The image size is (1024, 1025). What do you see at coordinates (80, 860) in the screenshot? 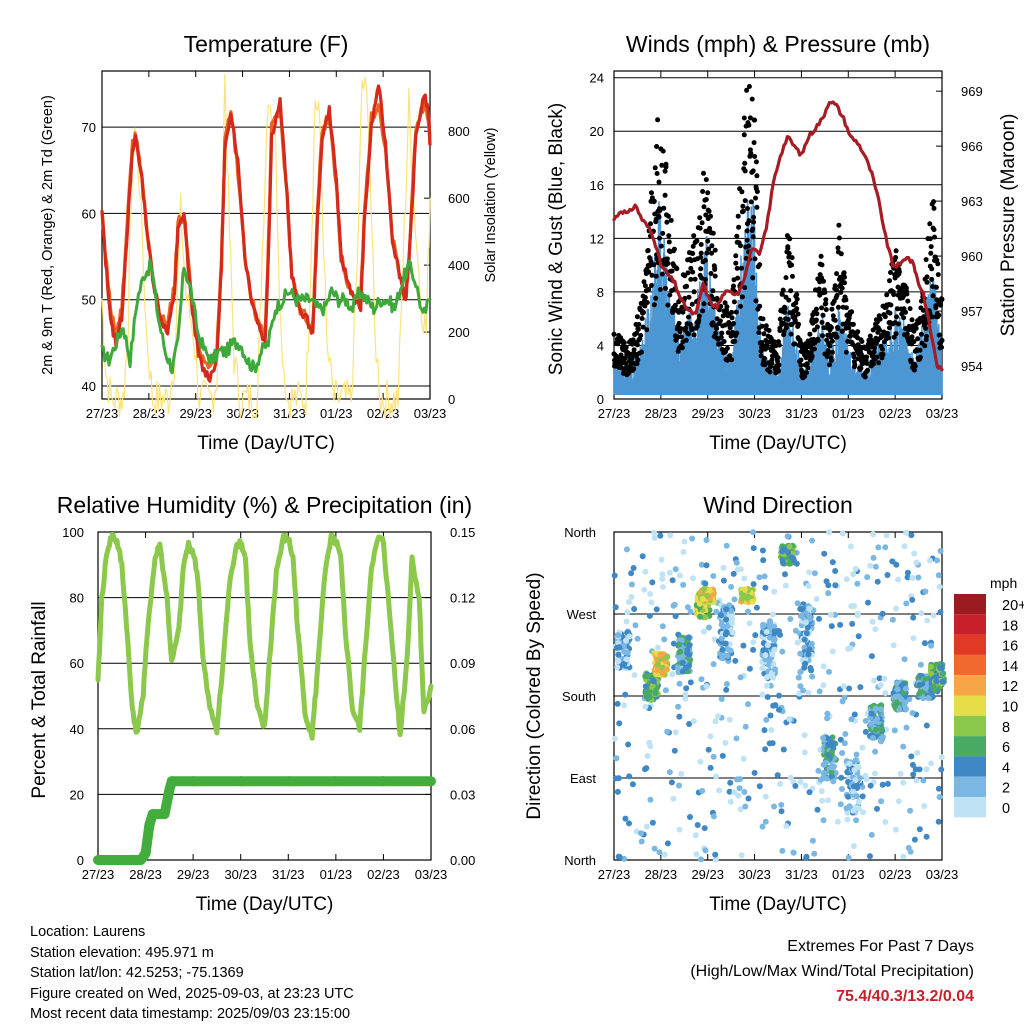
I see `y-tick-label: 0` at bounding box center [80, 860].